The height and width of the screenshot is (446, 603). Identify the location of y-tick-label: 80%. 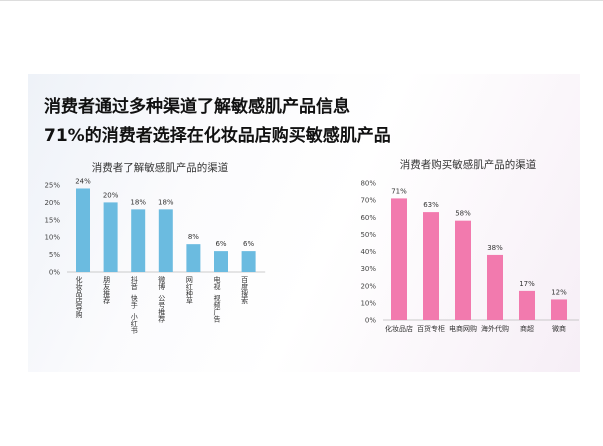
(368, 184).